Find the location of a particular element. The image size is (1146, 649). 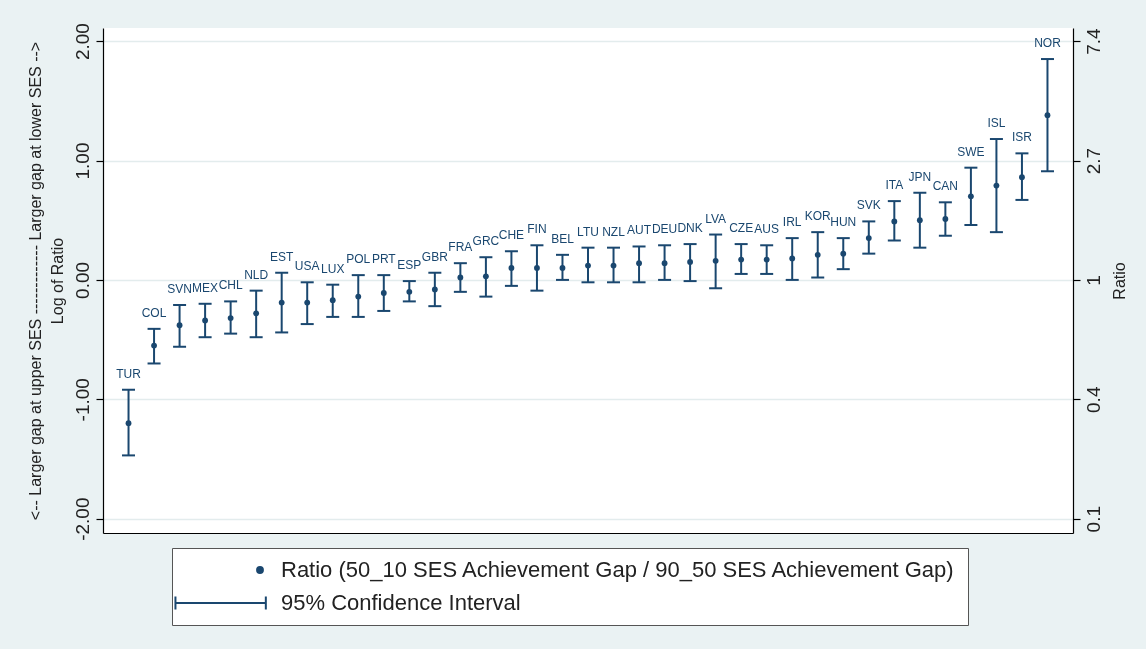

x-tick-label: SVN is located at coordinates (179, 288).